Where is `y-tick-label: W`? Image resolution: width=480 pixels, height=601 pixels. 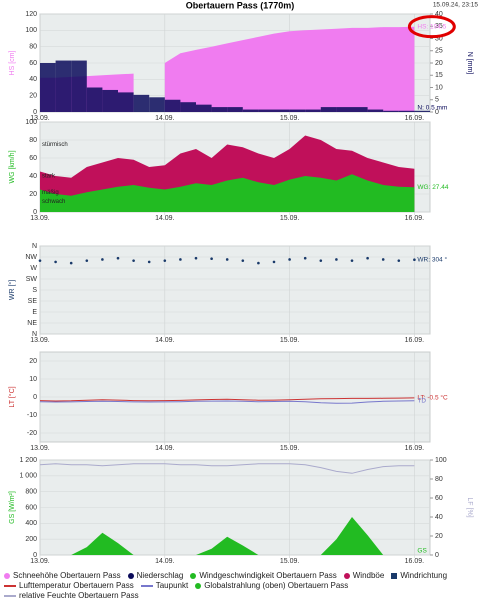 y-tick-label: W is located at coordinates (33, 268).